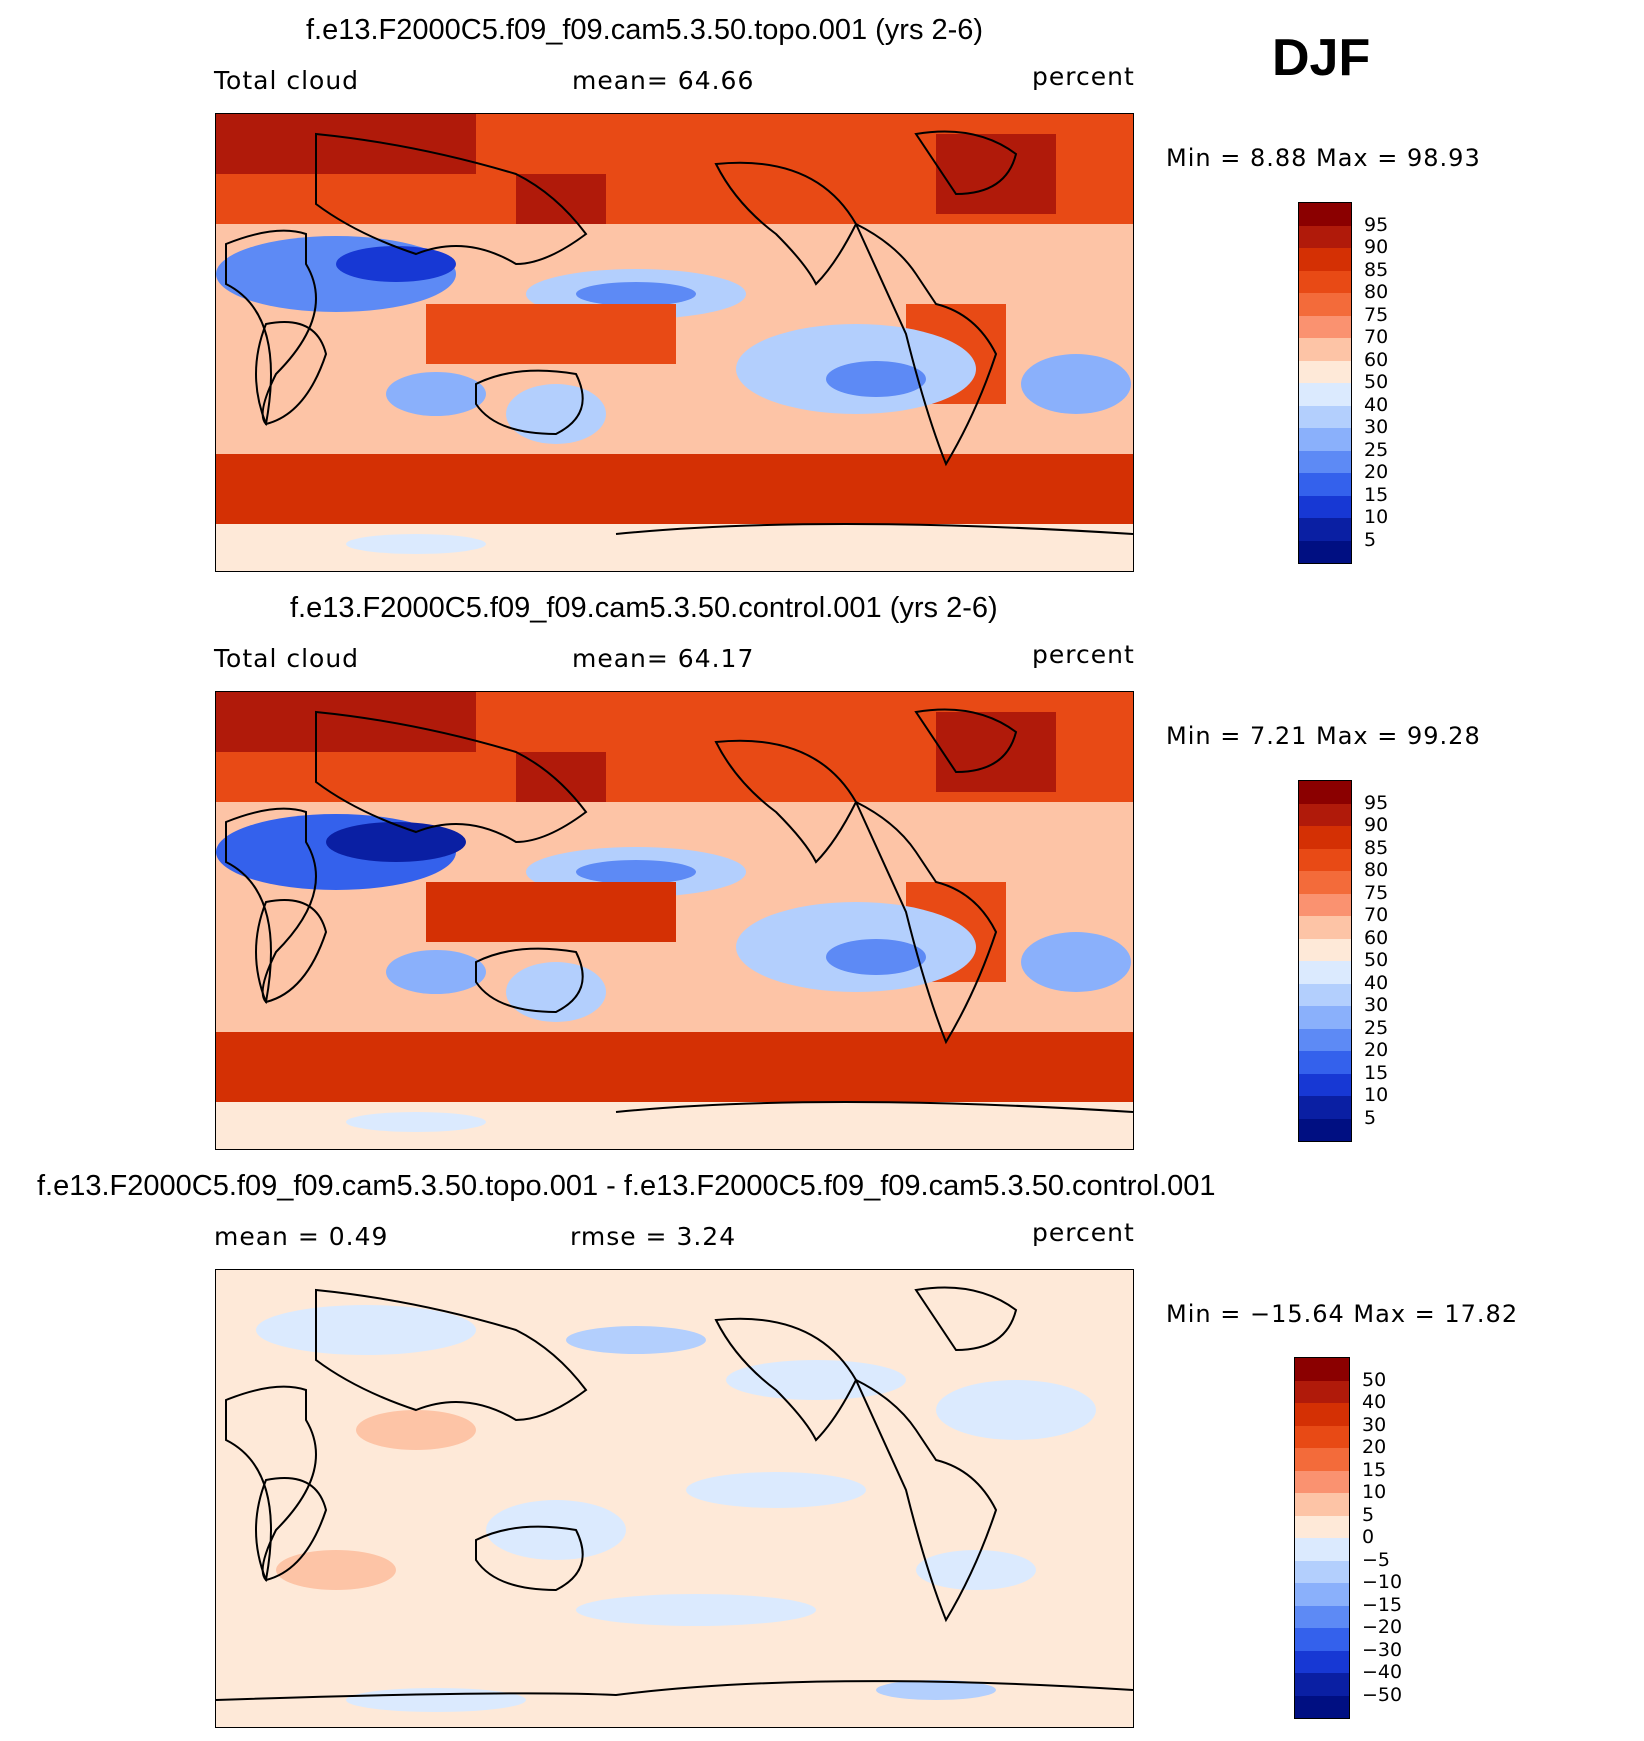 This screenshot has width=1644, height=1741. Describe the element at coordinates (1382, 1627) in the screenshot. I see `colorbar-label: −20` at that location.